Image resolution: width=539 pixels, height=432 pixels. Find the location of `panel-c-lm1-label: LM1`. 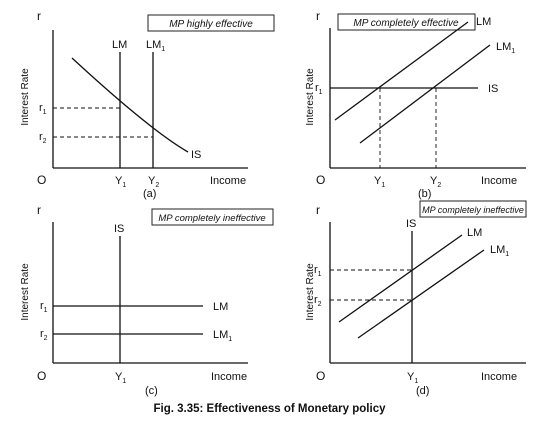

panel-c-lm1-label: LM1 is located at coordinates (222, 336).